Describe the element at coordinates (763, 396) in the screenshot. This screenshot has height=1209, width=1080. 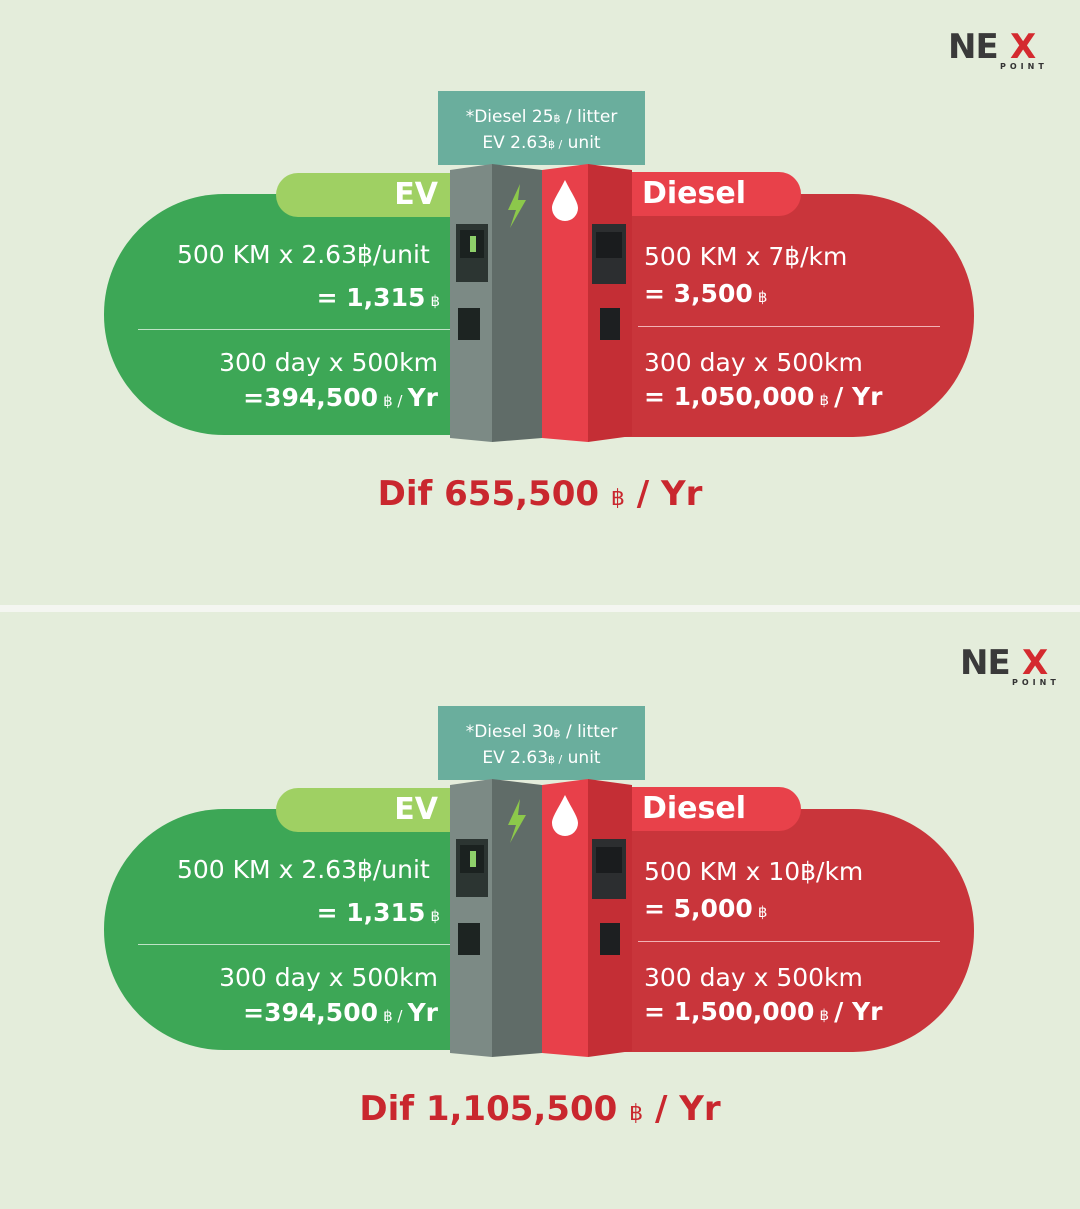
I see `diesel-yearly-result: = 1,050,000 ฿ / Yr` at that location.